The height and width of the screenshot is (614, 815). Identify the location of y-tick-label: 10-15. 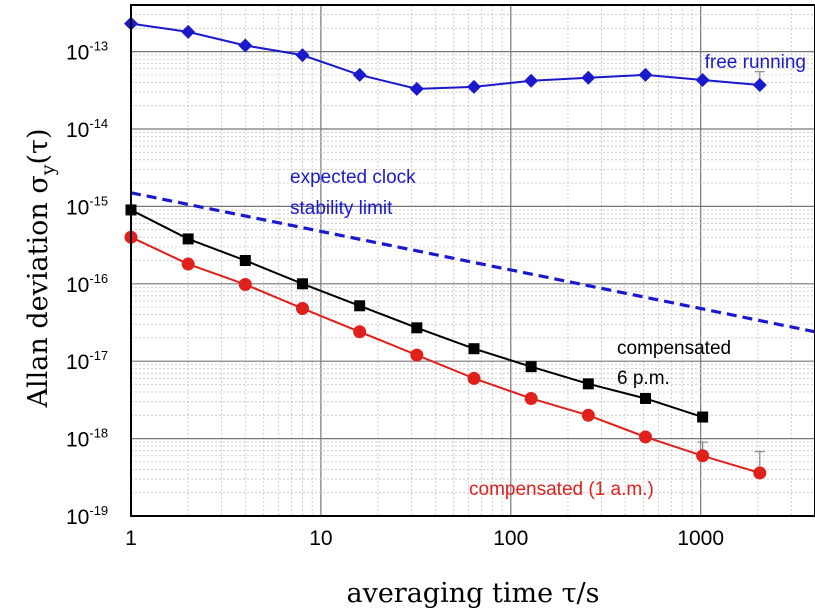
(87, 206).